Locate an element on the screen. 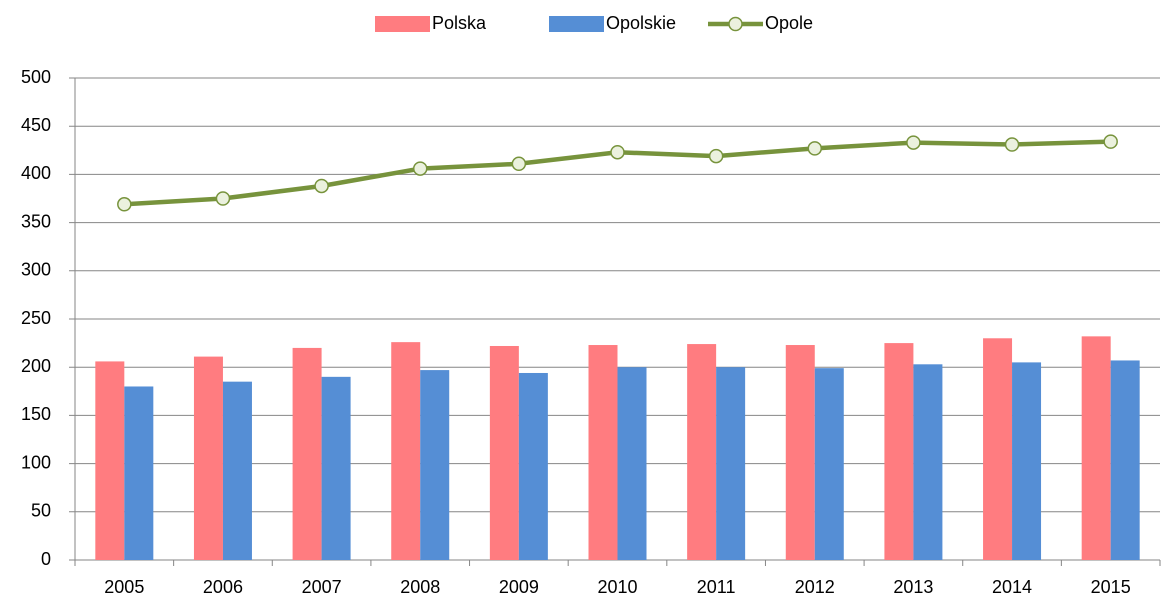  y-tick-label: 150 is located at coordinates (36, 414).